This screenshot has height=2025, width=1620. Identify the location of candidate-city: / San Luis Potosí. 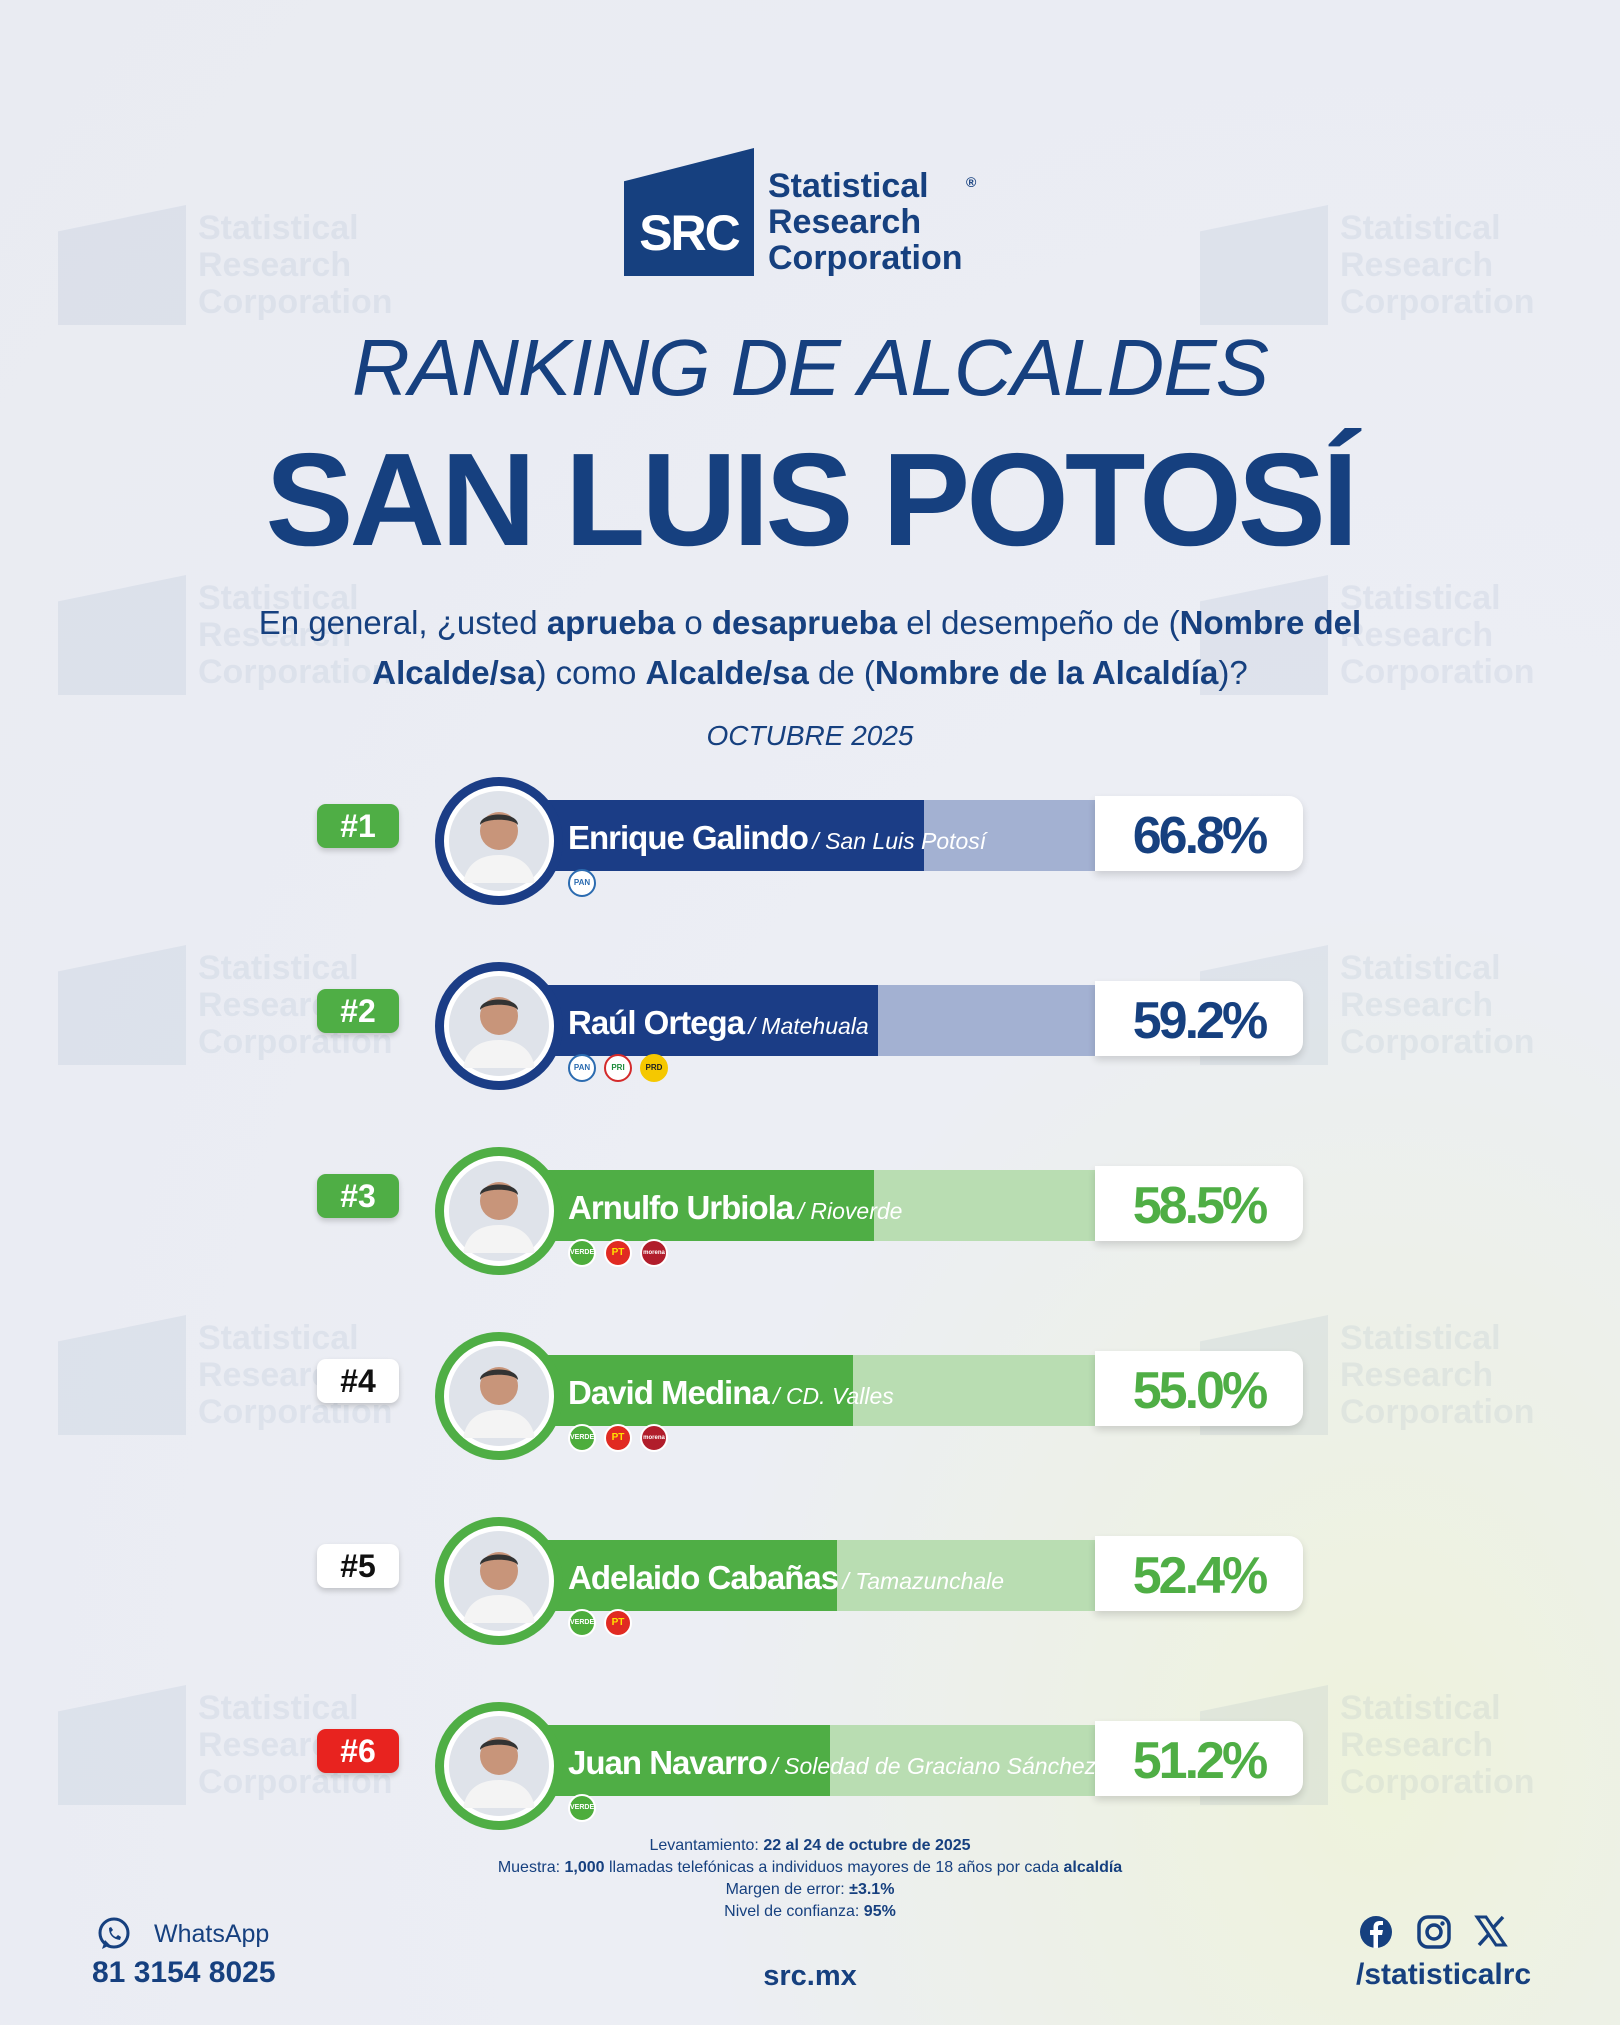
(899, 841).